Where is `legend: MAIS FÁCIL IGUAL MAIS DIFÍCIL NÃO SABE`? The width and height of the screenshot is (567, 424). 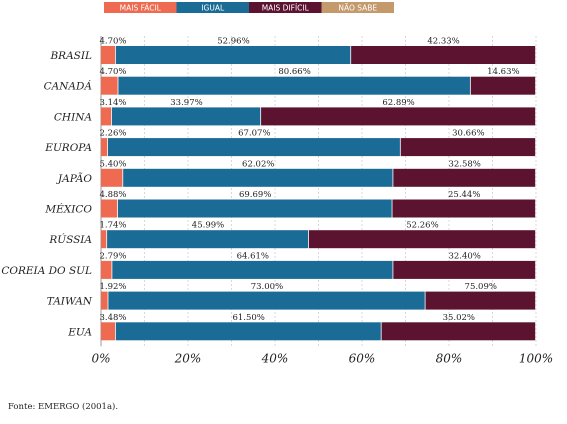
legend: MAIS FÁCIL IGUAL MAIS DIFÍCIL NÃO SABE is located at coordinates (249, 7).